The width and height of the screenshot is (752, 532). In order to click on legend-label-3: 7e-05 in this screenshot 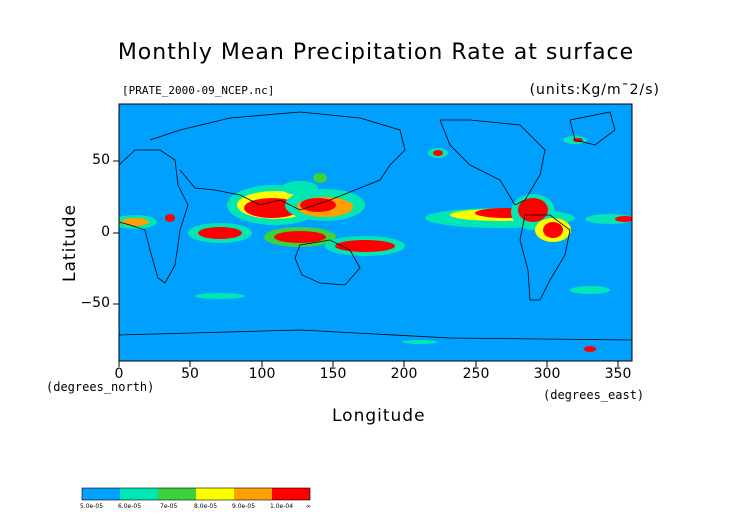, I will do `click(169, 506)`.